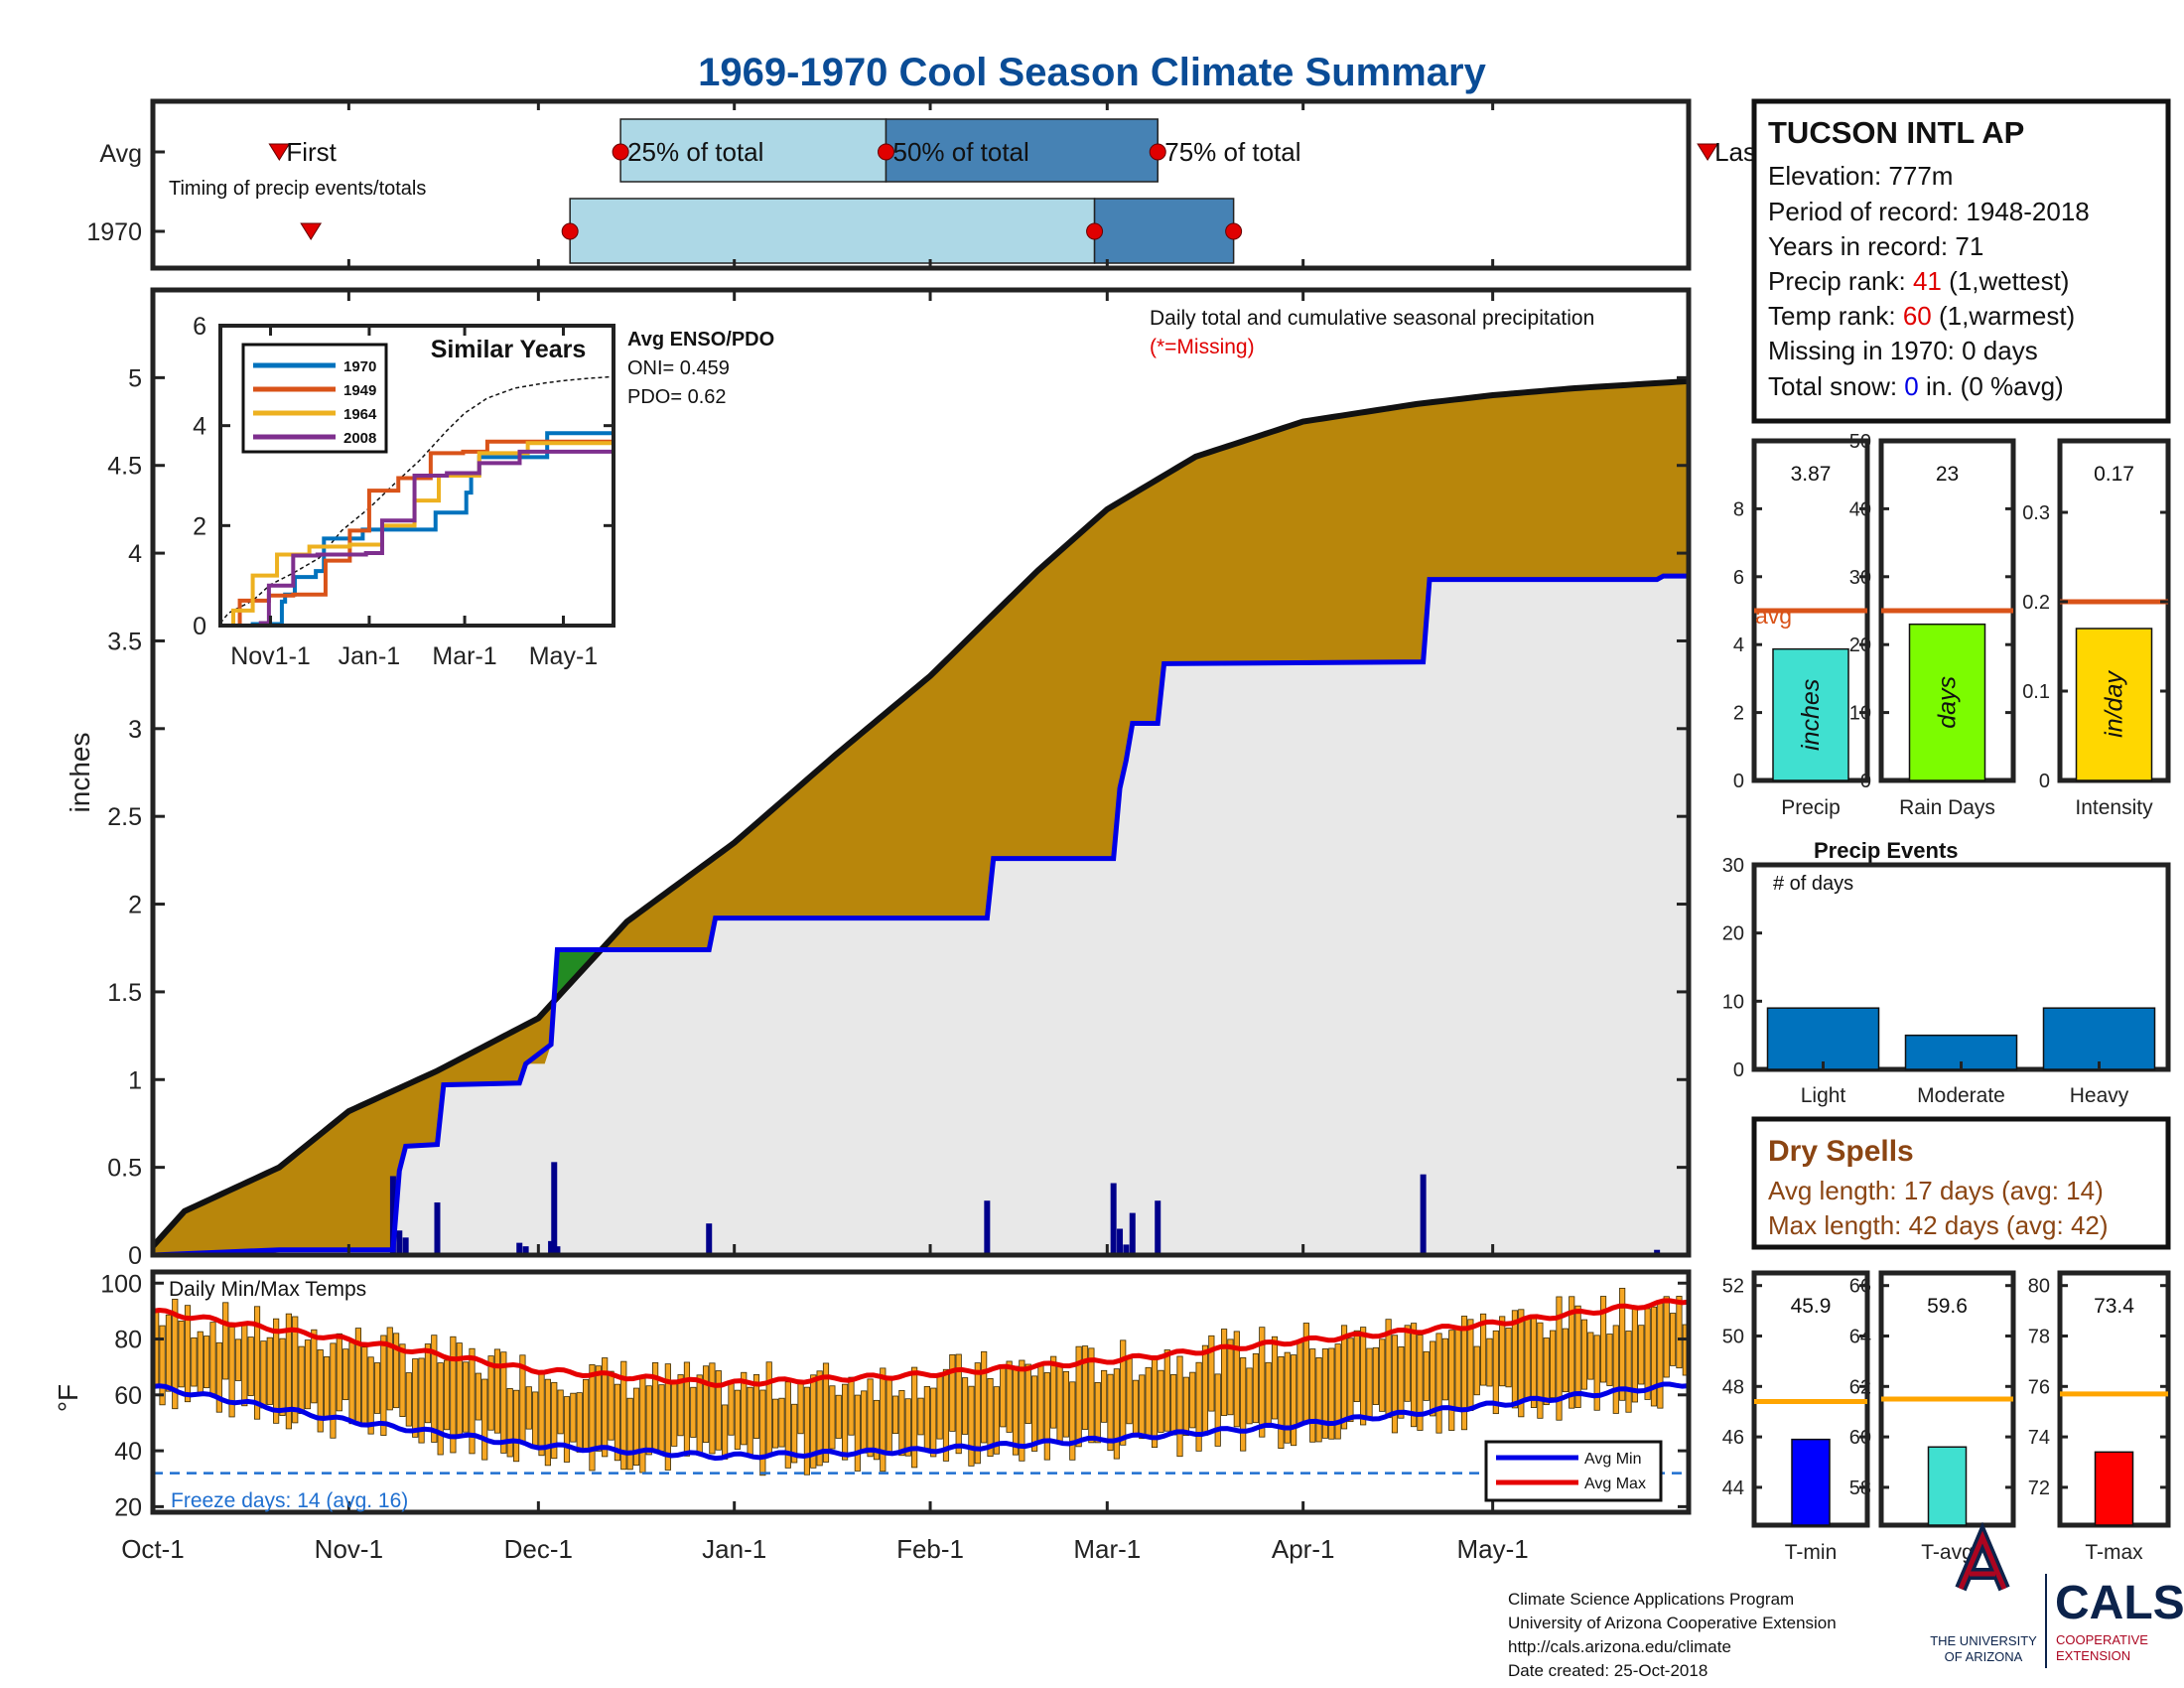 This screenshot has height=1688, width=2184. I want to click on precip-bar-1-unit: days, so click(1948, 702).